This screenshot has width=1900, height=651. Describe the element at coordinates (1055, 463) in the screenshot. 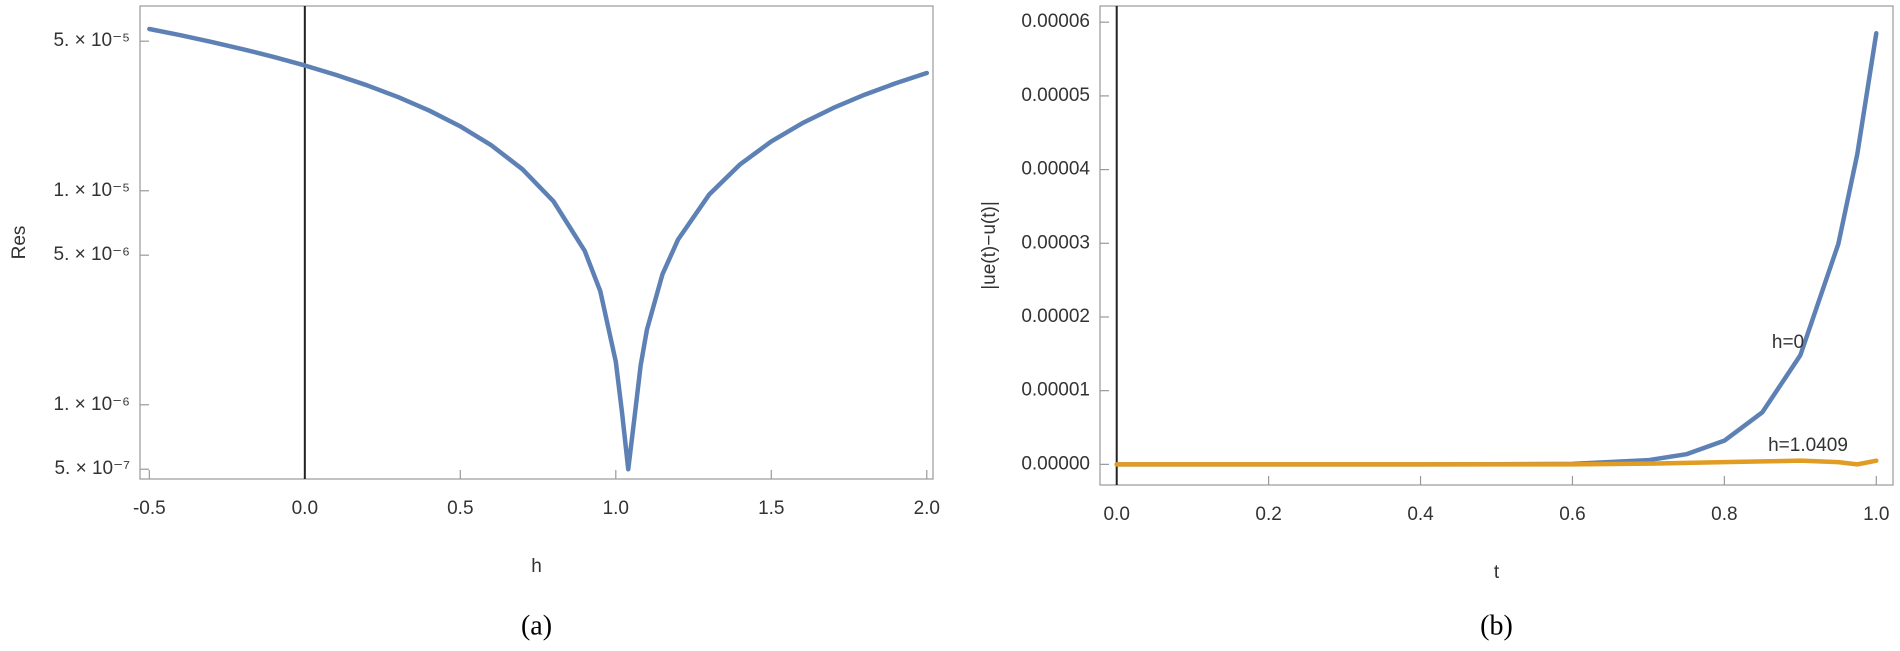

I see `y-tick-label: 0.00000` at that location.